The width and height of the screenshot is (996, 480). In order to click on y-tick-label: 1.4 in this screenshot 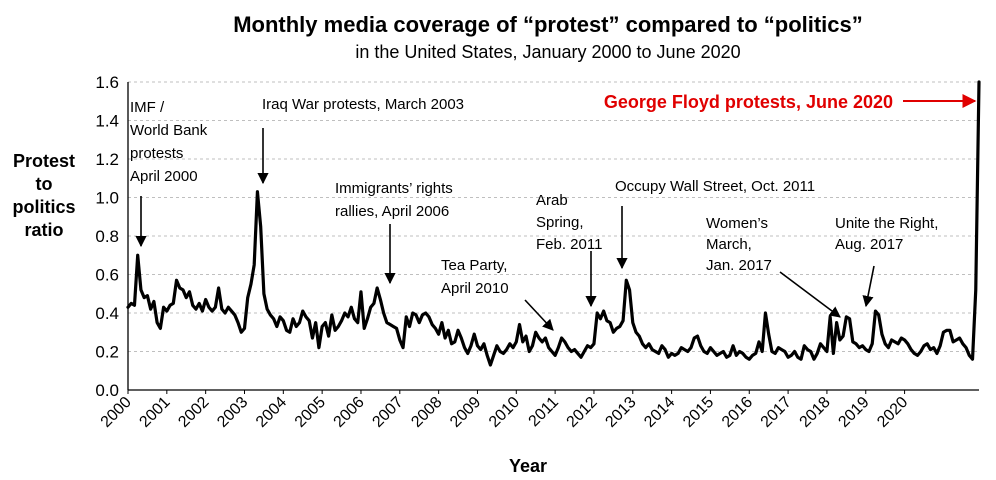, I will do `click(107, 121)`.